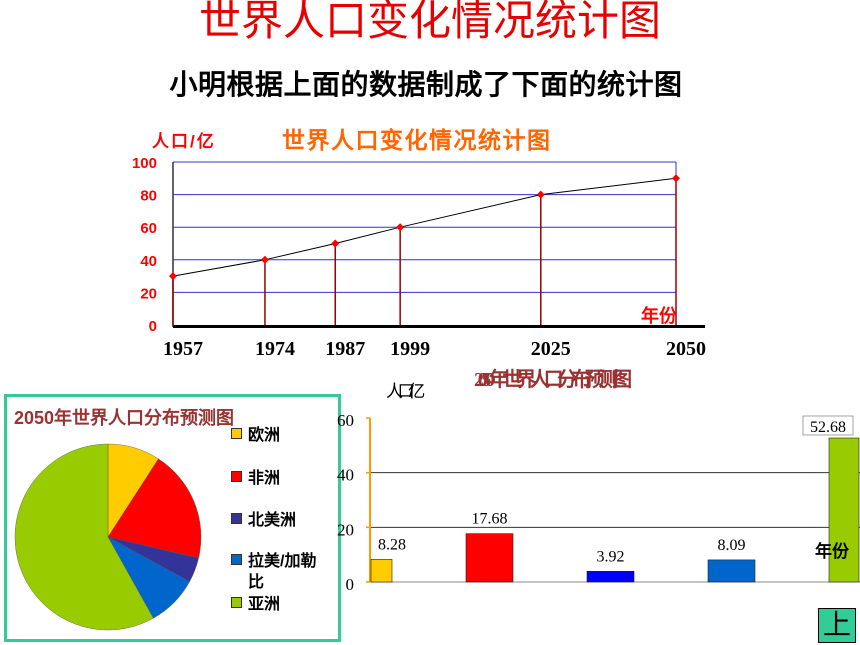 This screenshot has height=645, width=860. Describe the element at coordinates (551, 349) in the screenshot. I see `line-chart-x-tick-label: 2025` at that location.